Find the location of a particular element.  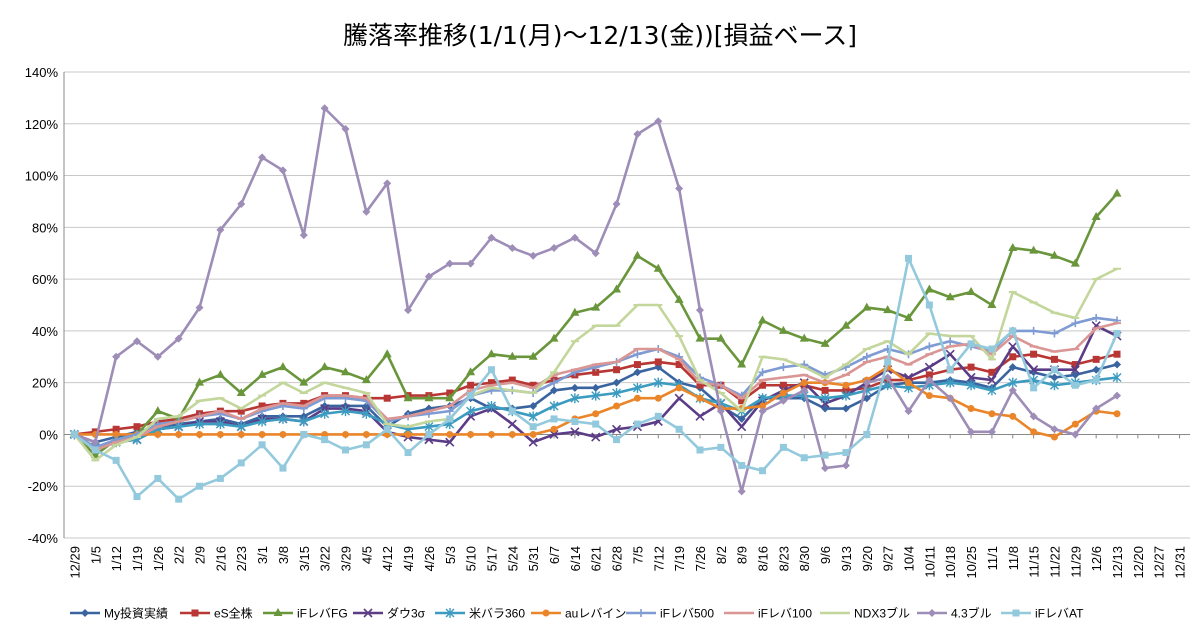

x-tick-label: 8/23 is located at coordinates (783, 558).